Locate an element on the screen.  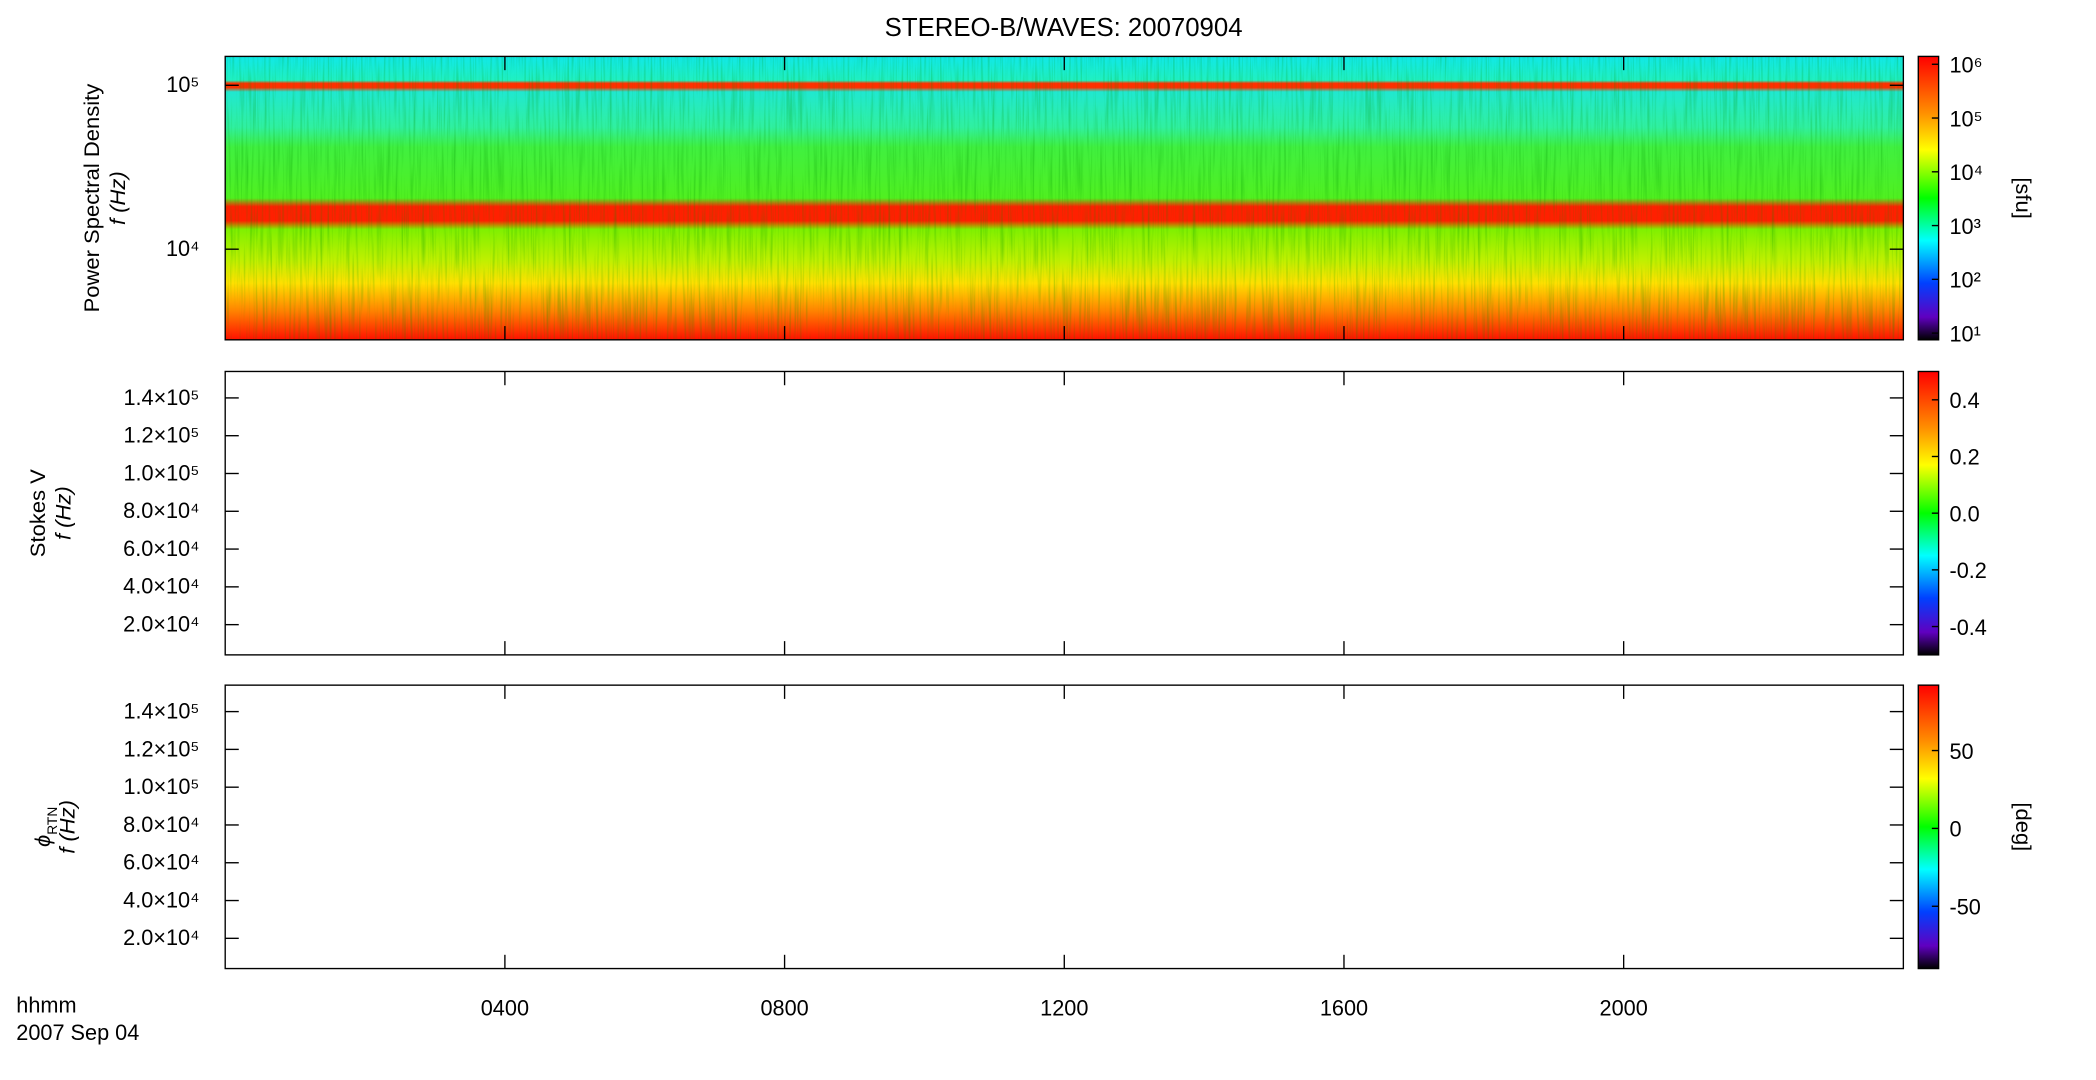
y-tick-label: 10⁴ is located at coordinates (182, 248).